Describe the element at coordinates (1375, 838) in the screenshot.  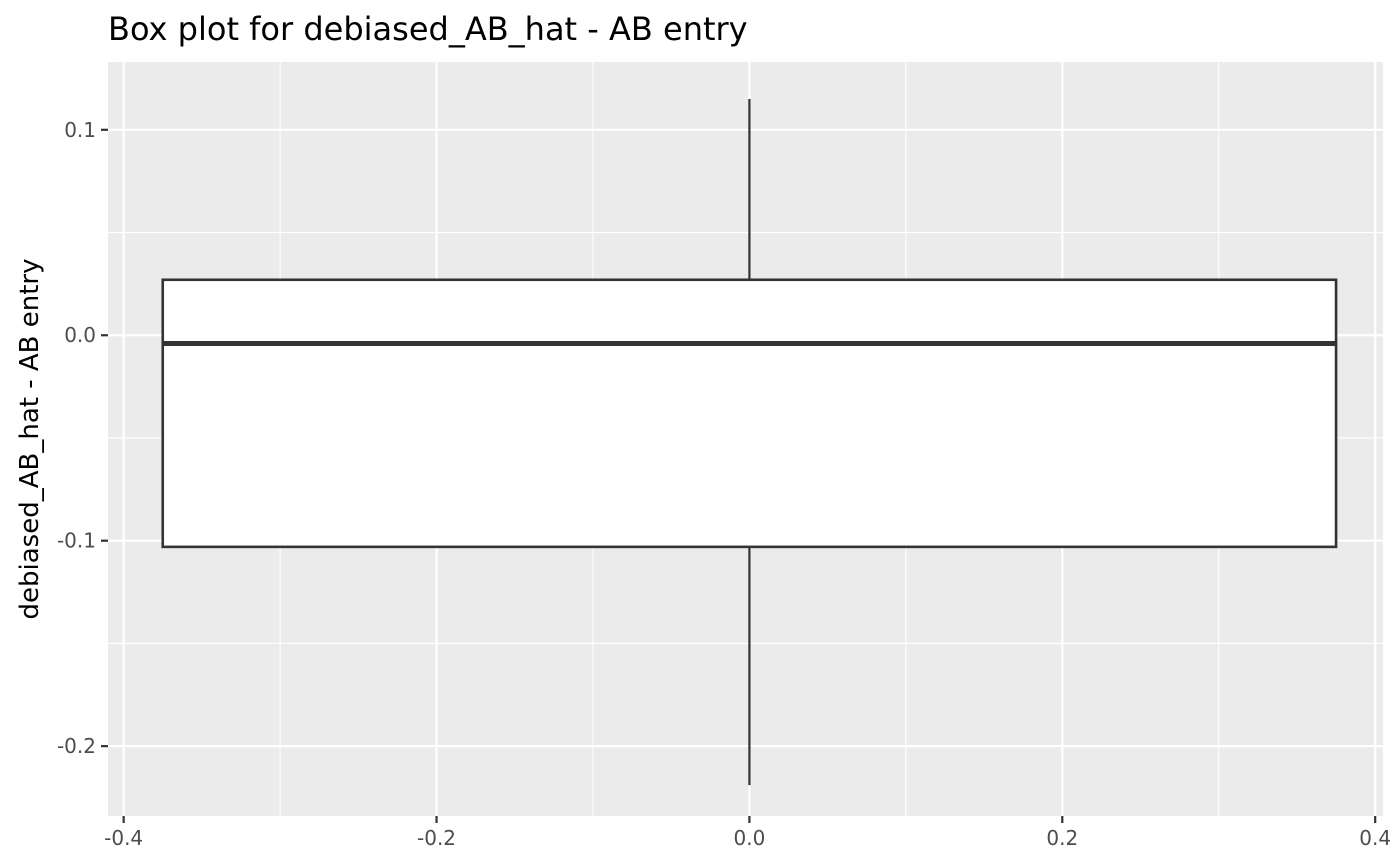
I see `x-tick-label: 0.4` at that location.